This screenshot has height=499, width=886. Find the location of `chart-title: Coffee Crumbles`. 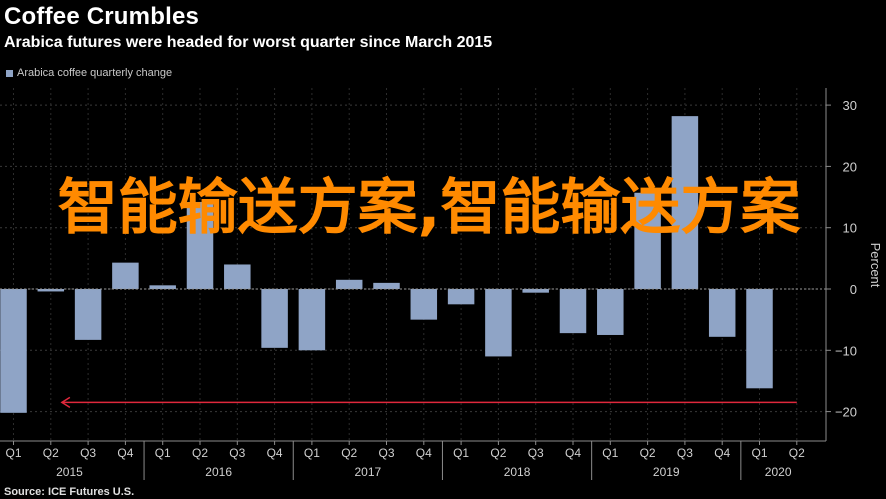

chart-title: Coffee Crumbles is located at coordinates (102, 16).